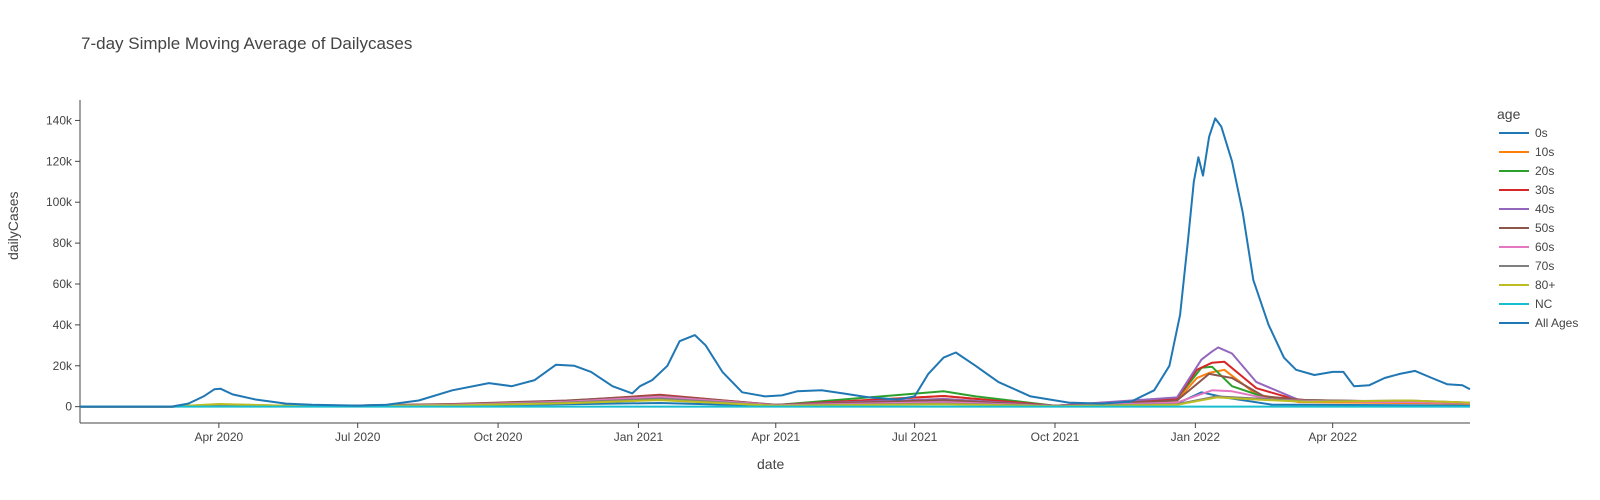 The width and height of the screenshot is (1600, 500). Describe the element at coordinates (1055, 437) in the screenshot. I see `x-tick-label: Oct 2021` at that location.